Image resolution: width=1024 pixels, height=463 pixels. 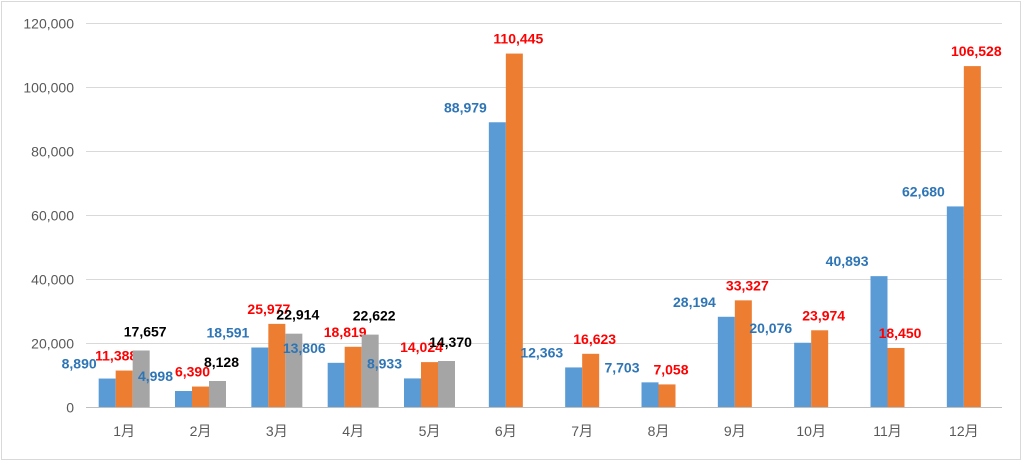 I want to click on data-label: 4,998, so click(x=155, y=376).